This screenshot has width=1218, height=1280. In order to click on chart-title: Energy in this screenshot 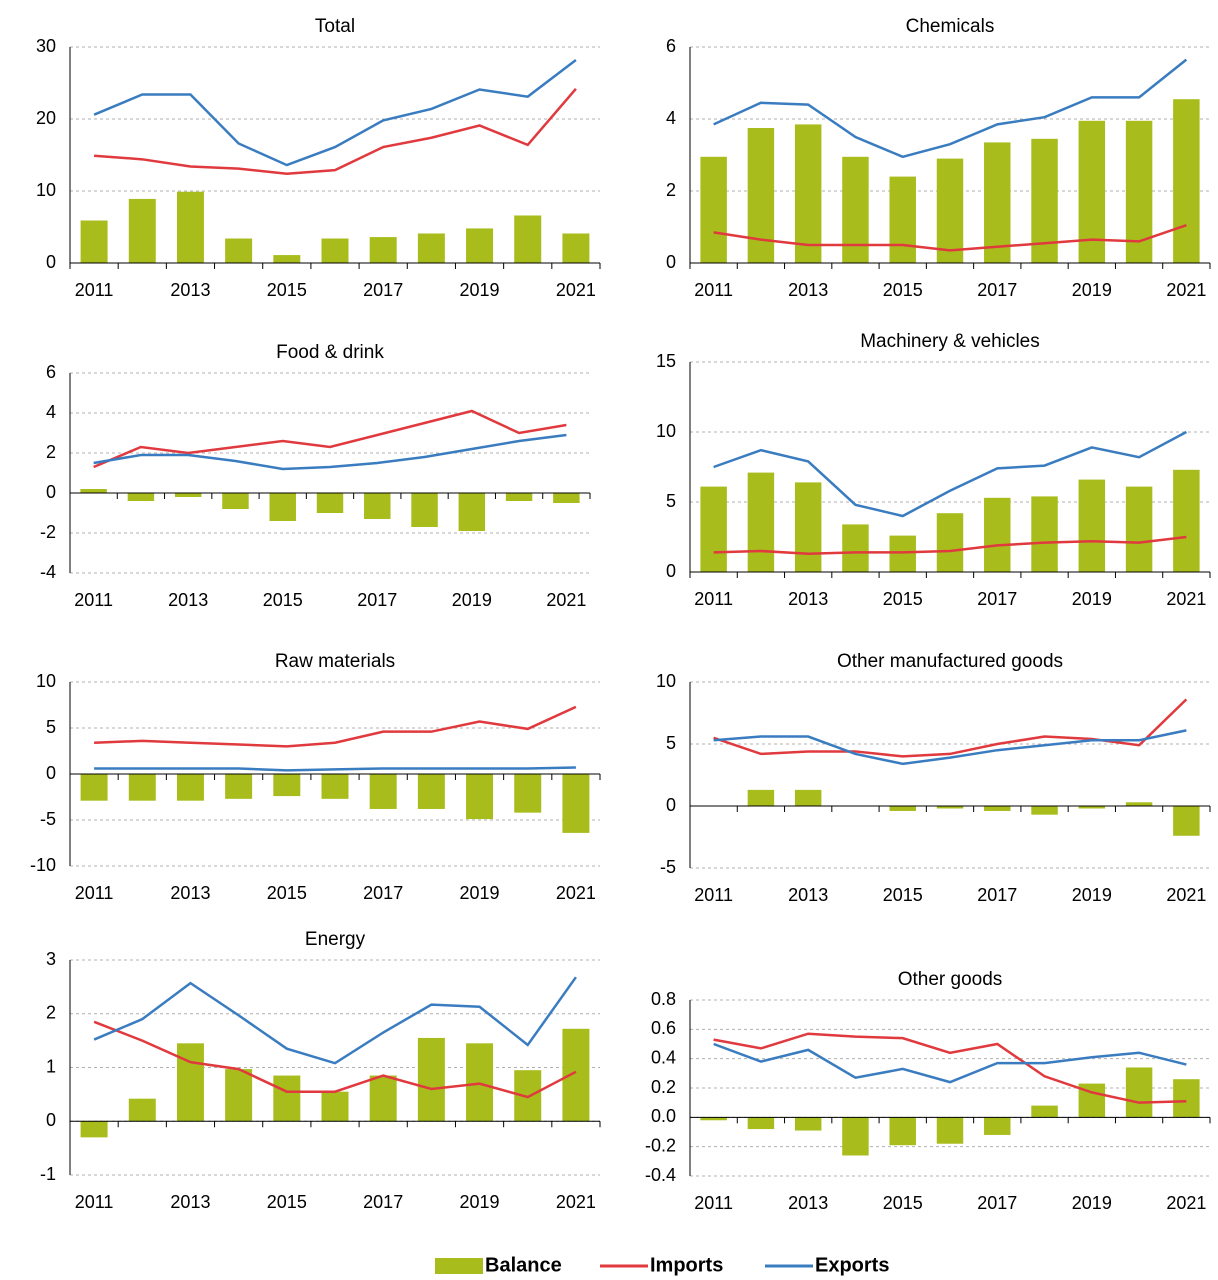, I will do `click(335, 939)`.